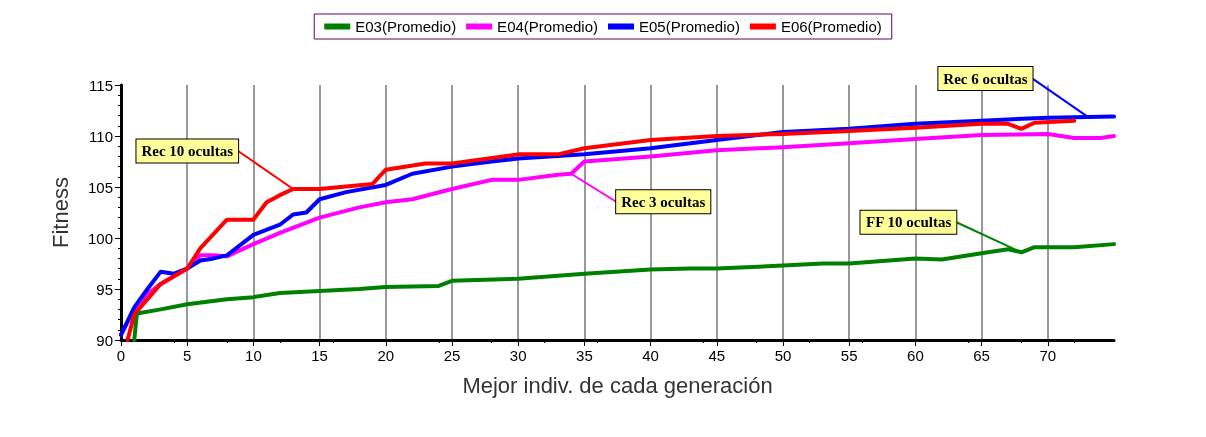 This screenshot has width=1206, height=437. I want to click on legend-label: E04(Promedio), so click(548, 26).